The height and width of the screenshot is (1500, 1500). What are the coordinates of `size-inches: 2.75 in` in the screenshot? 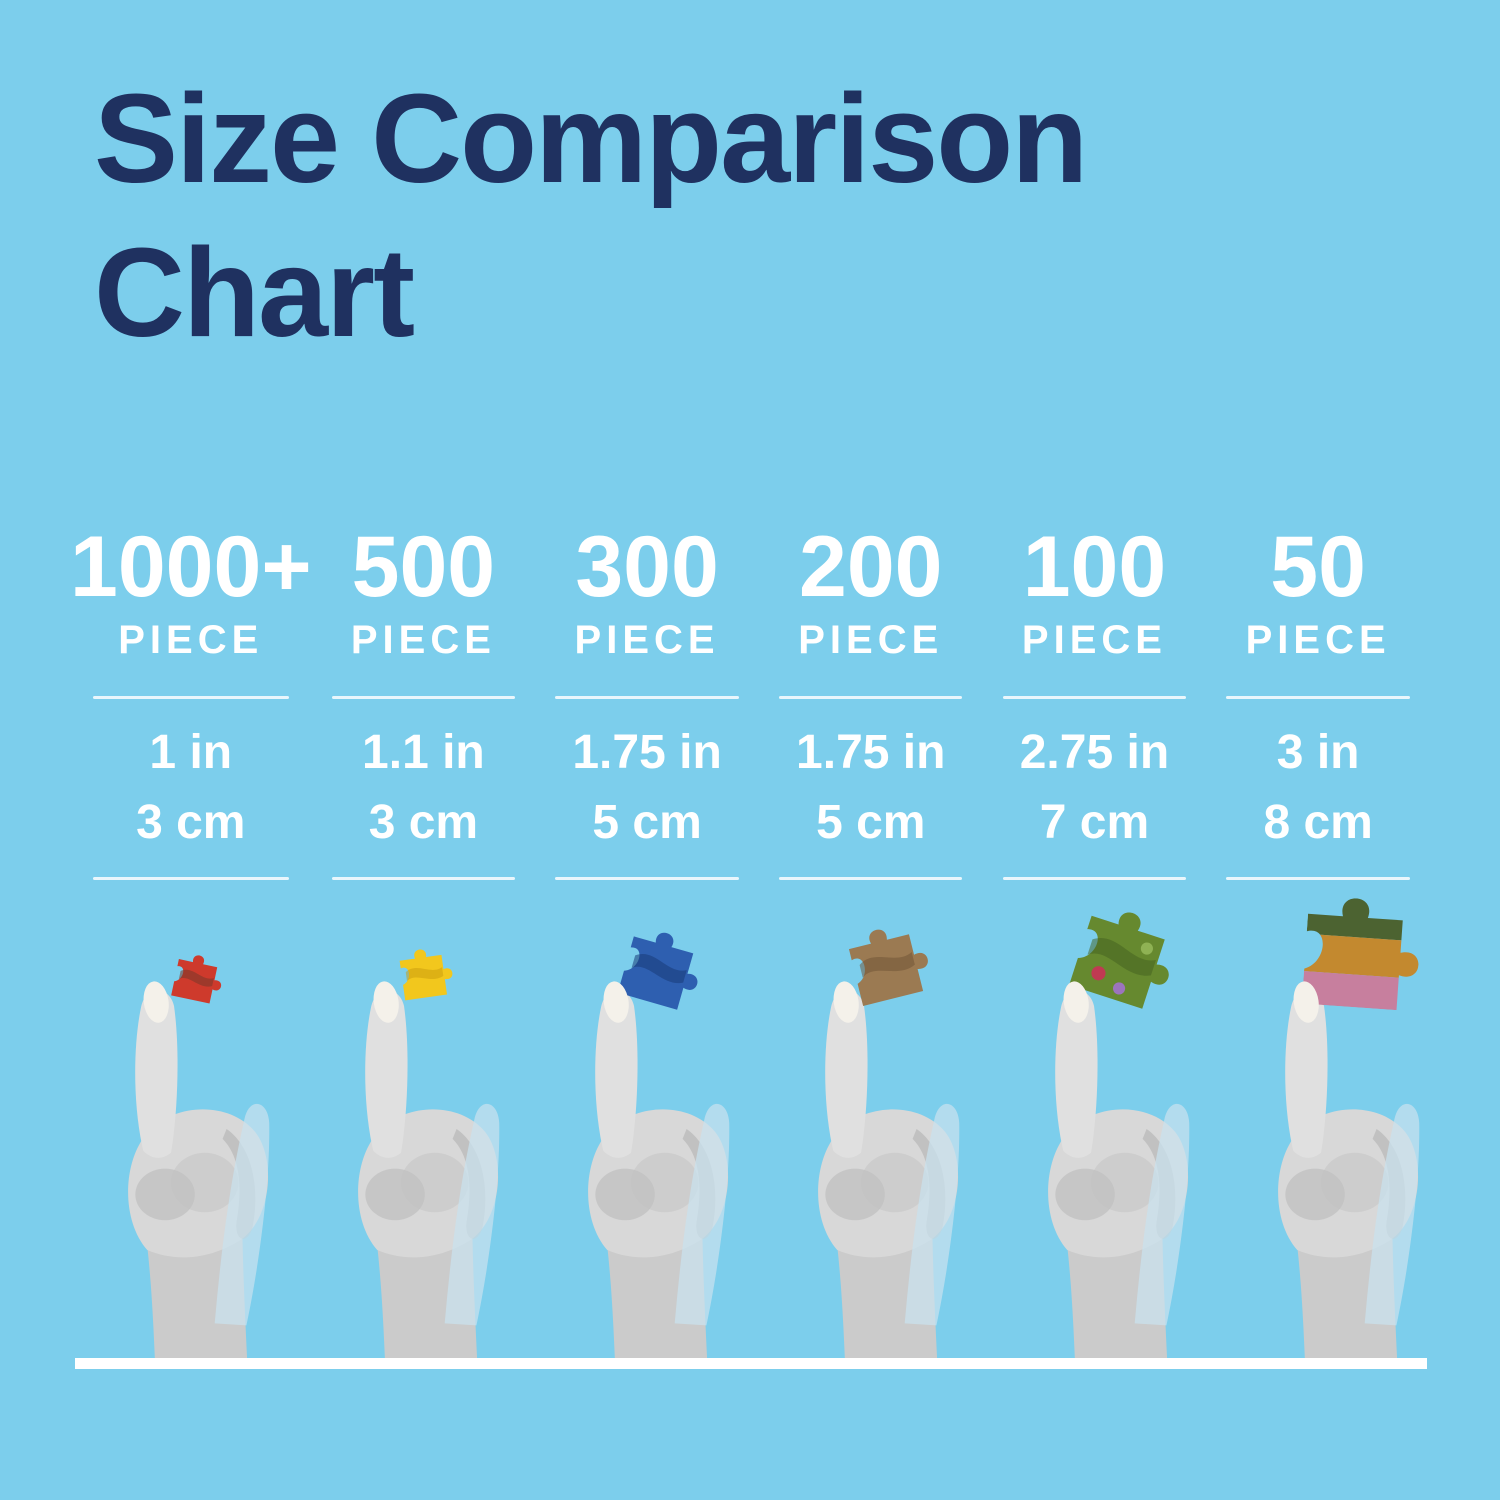 It's located at (1094, 752).